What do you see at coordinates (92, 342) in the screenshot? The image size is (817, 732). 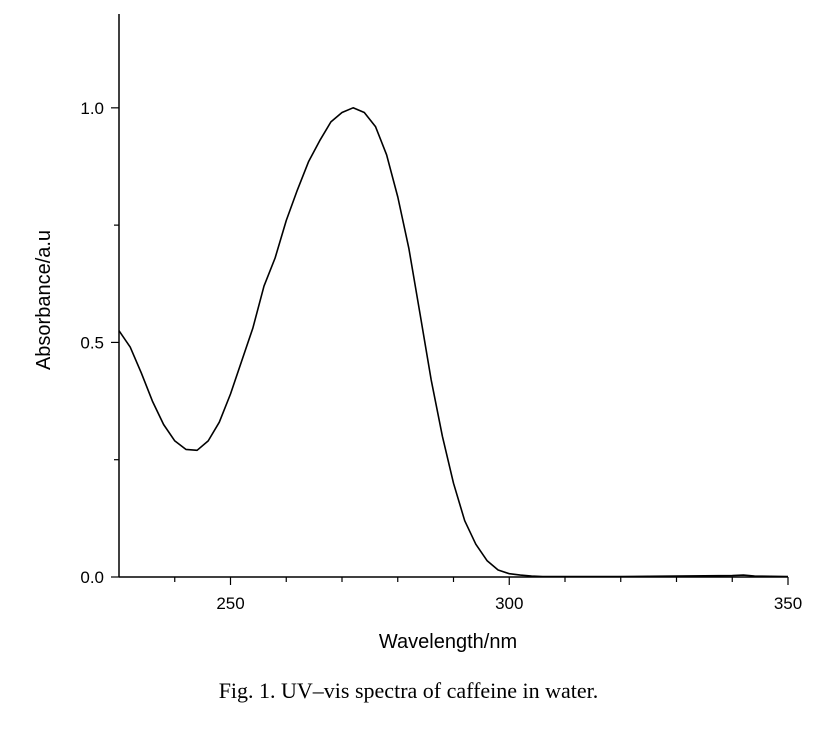 I see `y-tick-label: 0.5` at bounding box center [92, 342].